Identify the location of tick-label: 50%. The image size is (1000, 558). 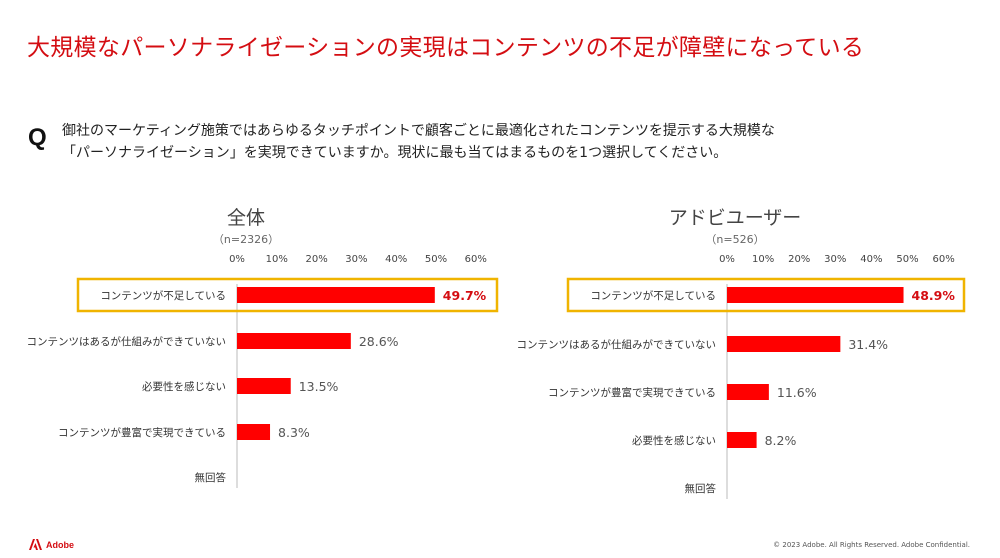
(436, 259).